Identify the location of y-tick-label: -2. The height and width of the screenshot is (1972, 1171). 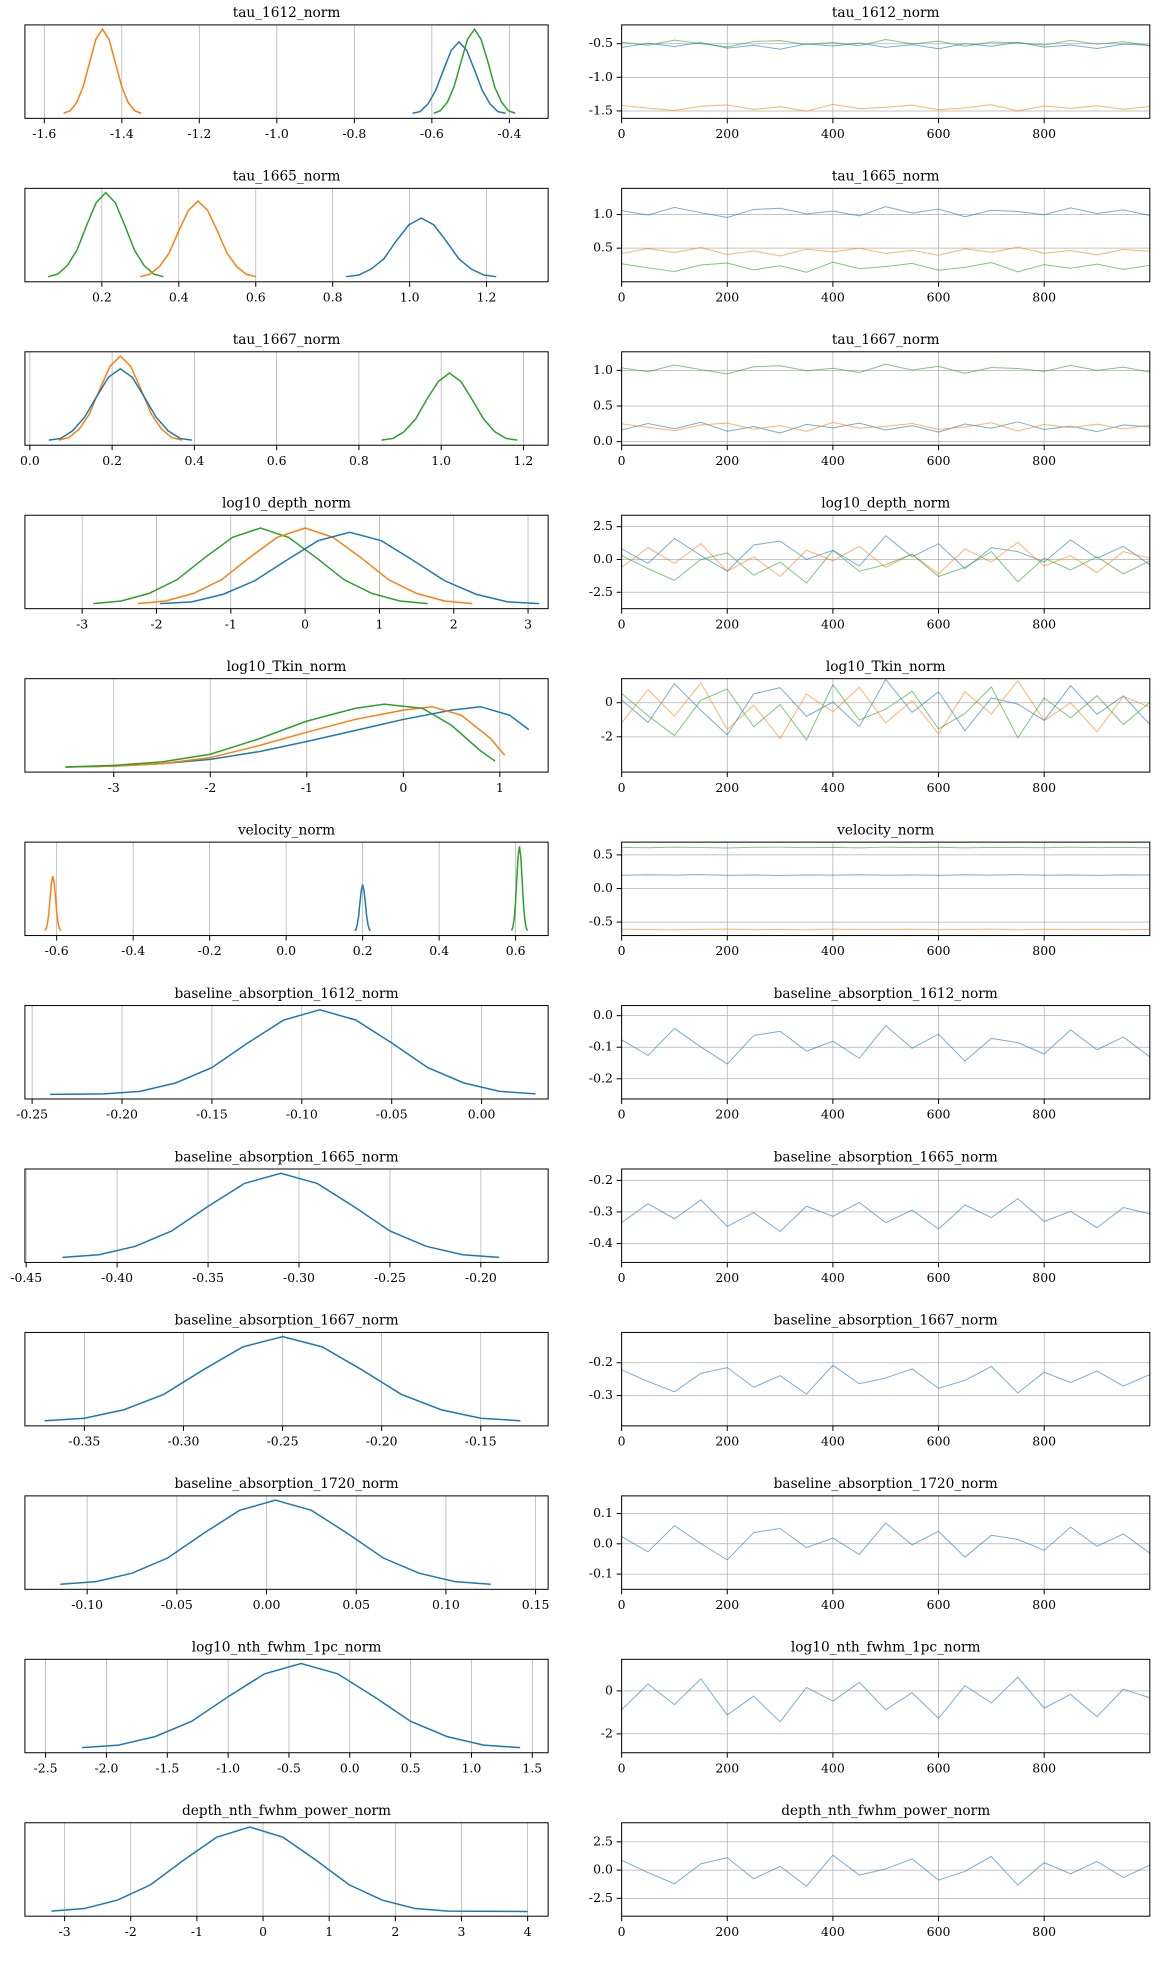
(607, 735).